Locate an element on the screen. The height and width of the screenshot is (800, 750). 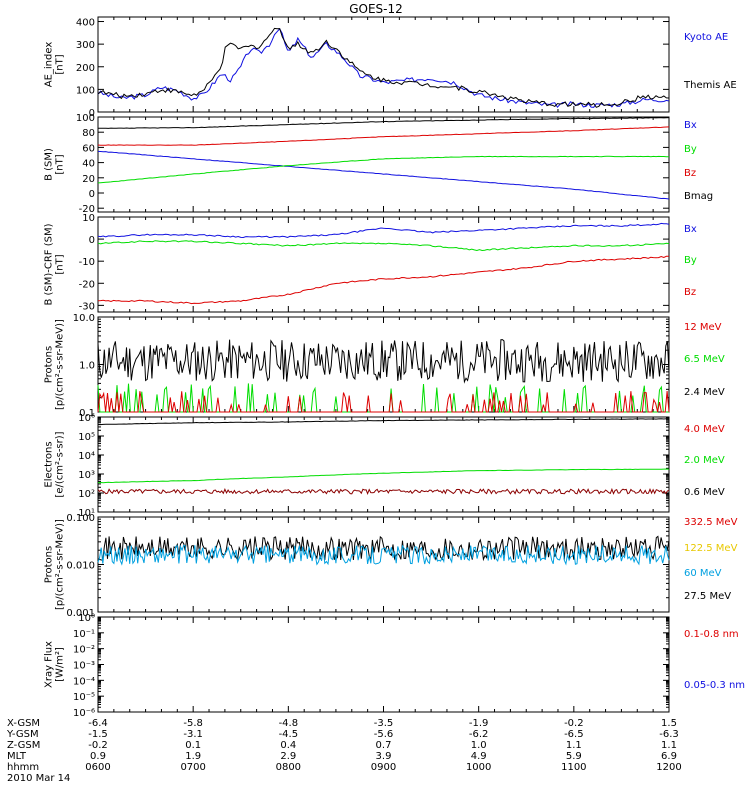
x-axis-value: 6.9 is located at coordinates (669, 756).